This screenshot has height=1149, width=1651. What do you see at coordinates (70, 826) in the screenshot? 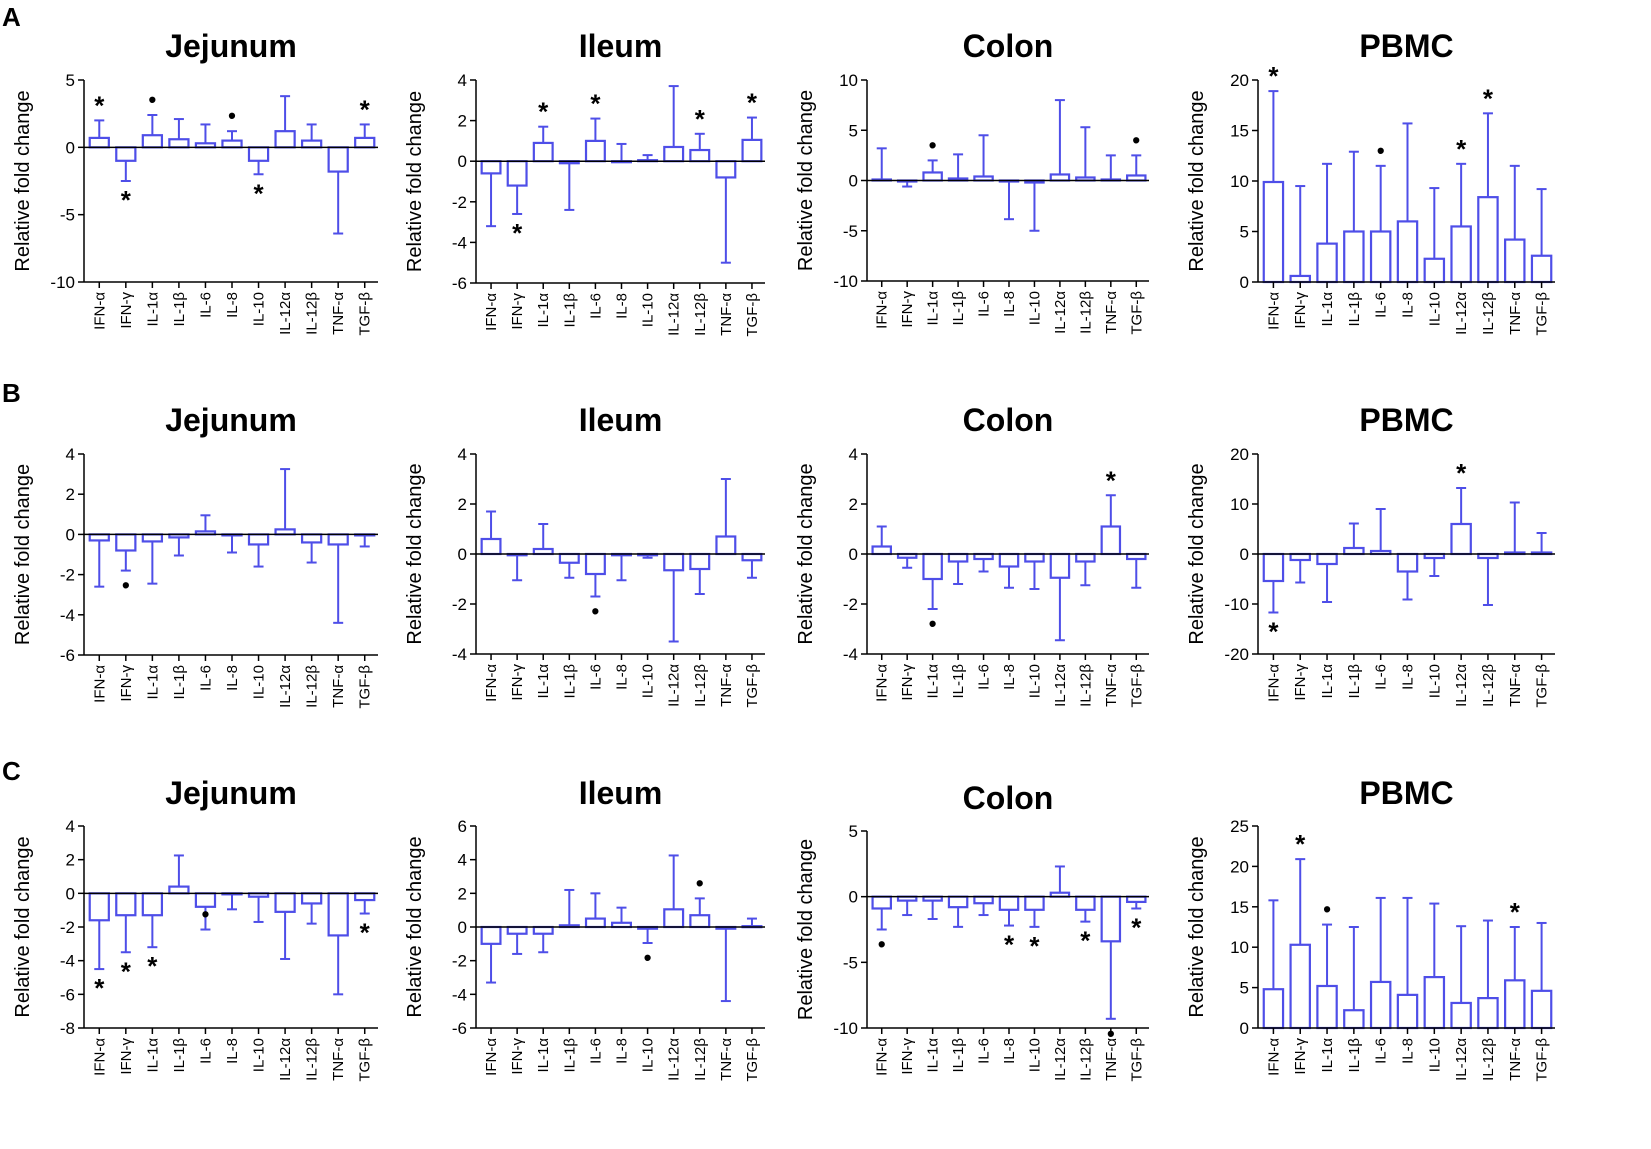
I see `y-tick-label: 4` at bounding box center [70, 826].